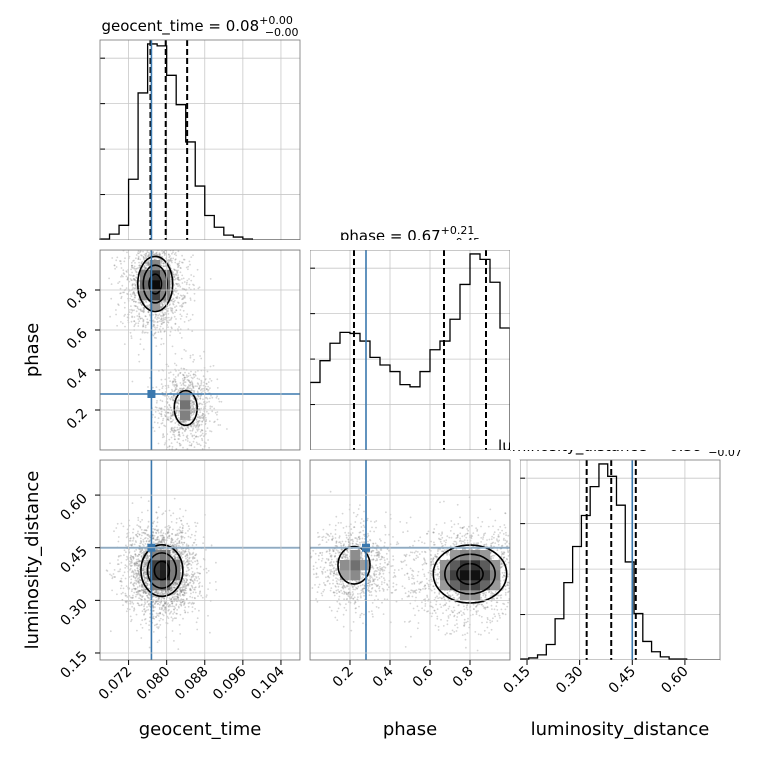  What do you see at coordinates (619, 562) in the screenshot?
I see `histogram-luminosity_distance` at bounding box center [619, 562].